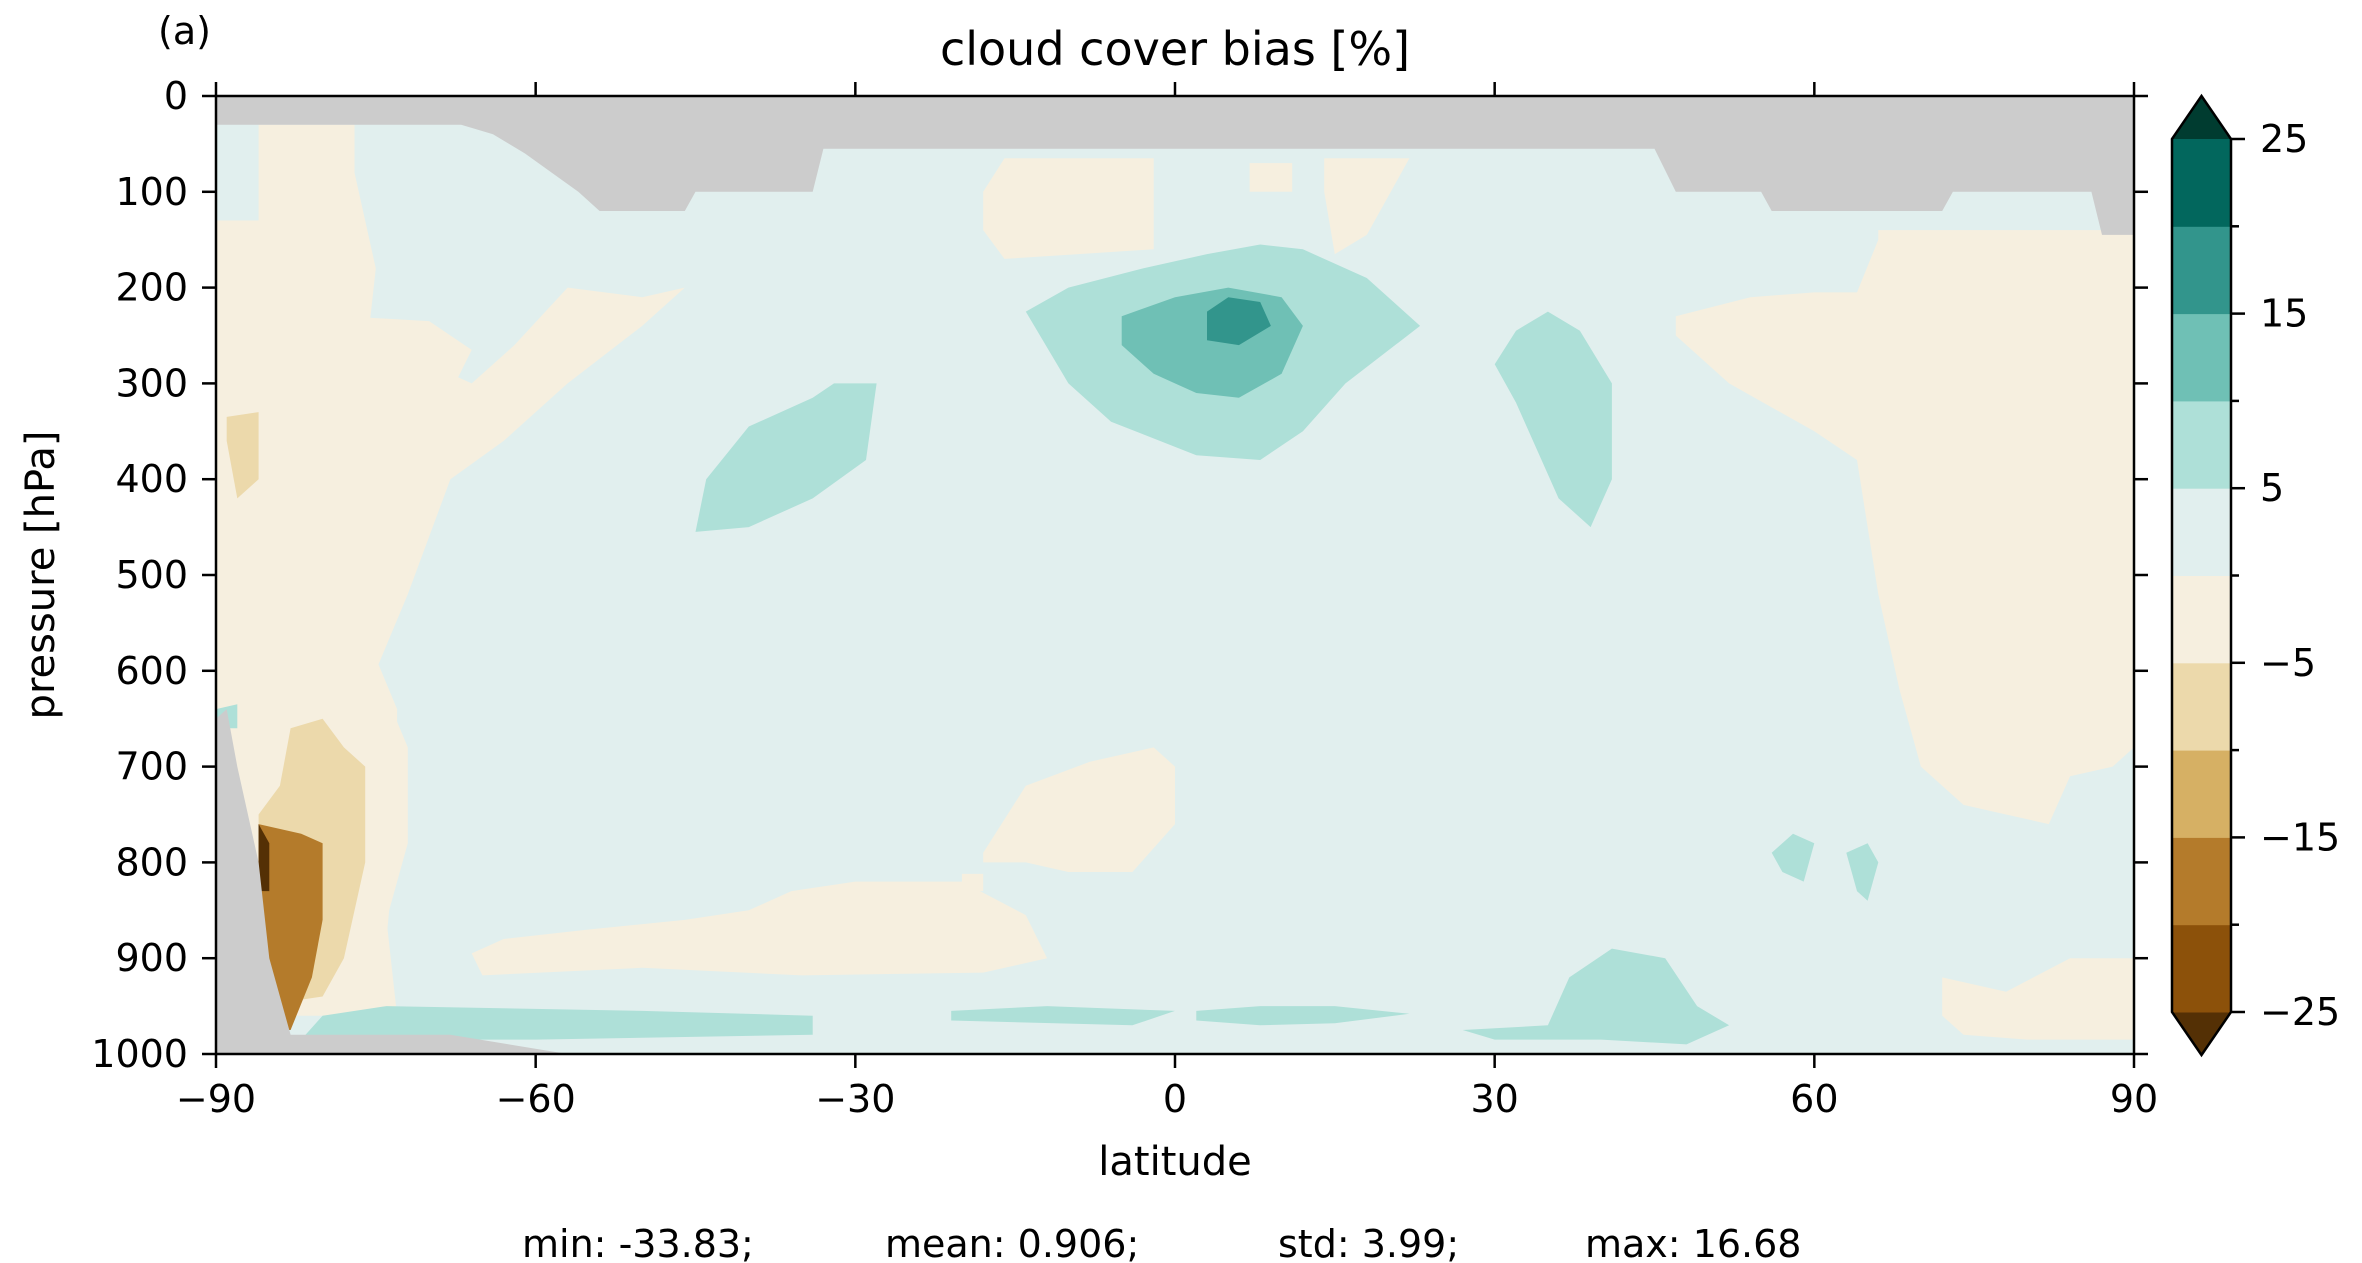 The width and height of the screenshot is (2362, 1263). What do you see at coordinates (2255, 575) in the screenshot?
I see `colorbar: 25 15 5 −5 −15 −25` at bounding box center [2255, 575].